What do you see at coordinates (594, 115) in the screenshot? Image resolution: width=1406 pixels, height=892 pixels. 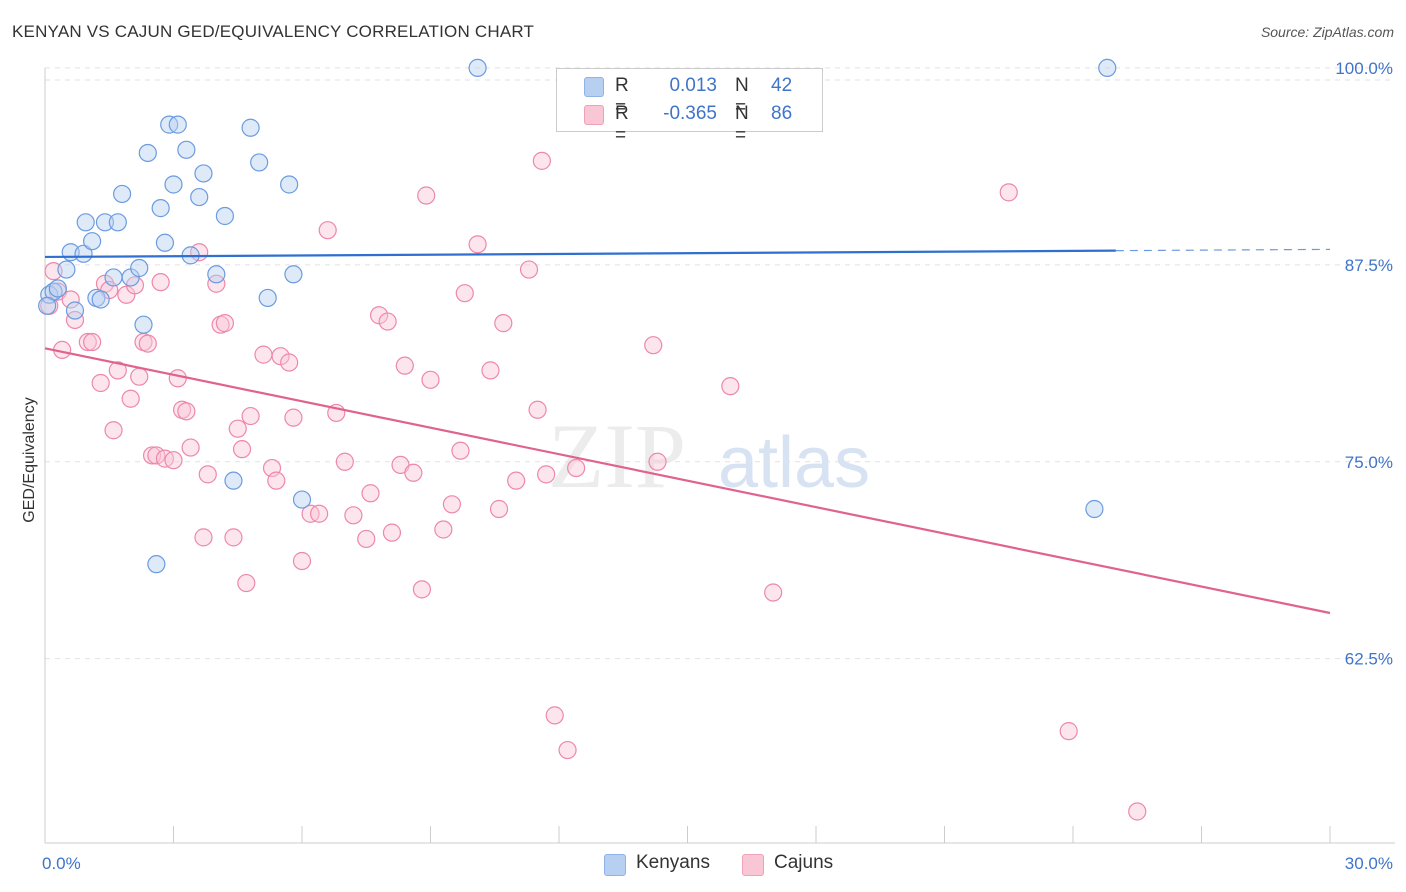 I see `cajuns-swatch` at bounding box center [594, 115].